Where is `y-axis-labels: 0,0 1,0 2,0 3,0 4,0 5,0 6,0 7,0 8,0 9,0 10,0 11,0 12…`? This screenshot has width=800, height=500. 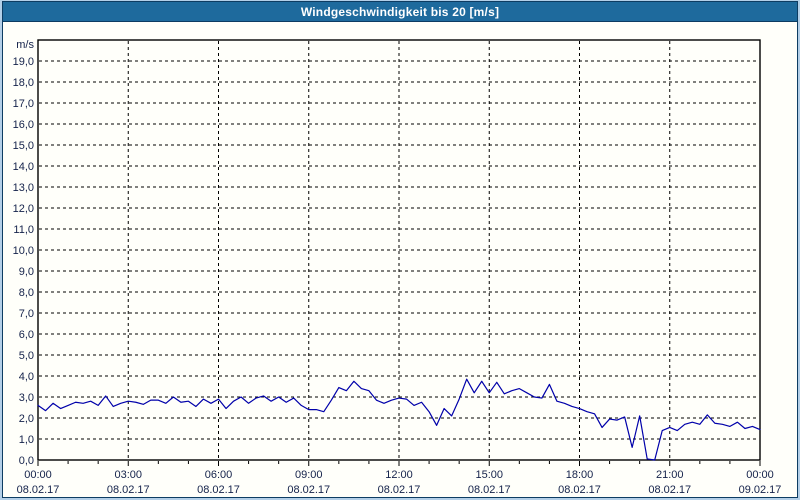 y-axis-labels: 0,0 1,0 2,0 3,0 4,0 5,0 6,0 7,0 8,0 9,0 10,0 11,0 12… is located at coordinates (23, 261).